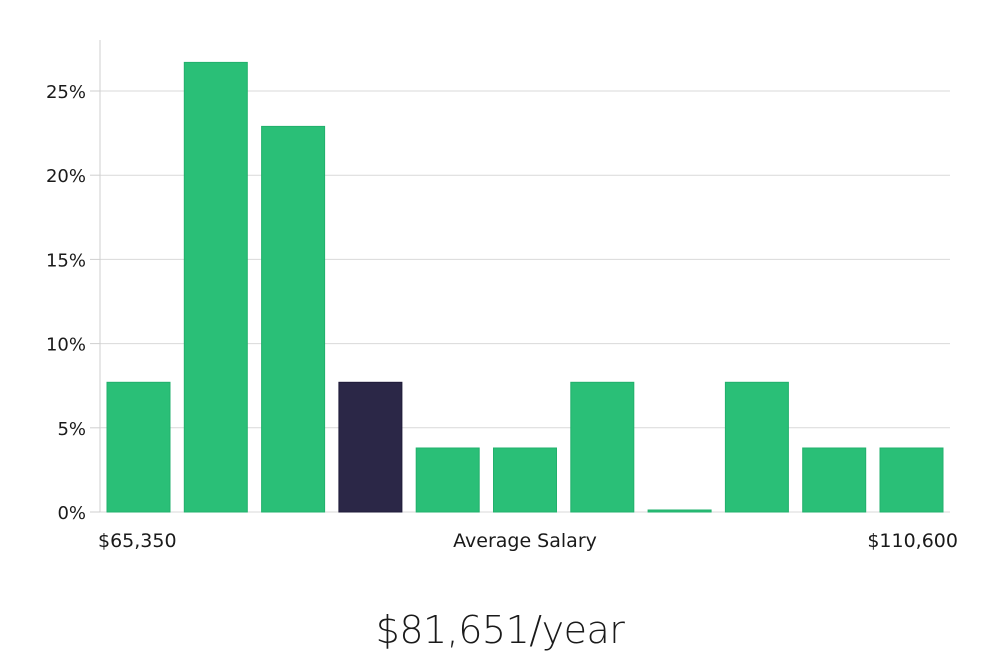 This screenshot has height=660, width=1000. What do you see at coordinates (500, 630) in the screenshot?
I see `average-salary-value: $81,651/year` at bounding box center [500, 630].